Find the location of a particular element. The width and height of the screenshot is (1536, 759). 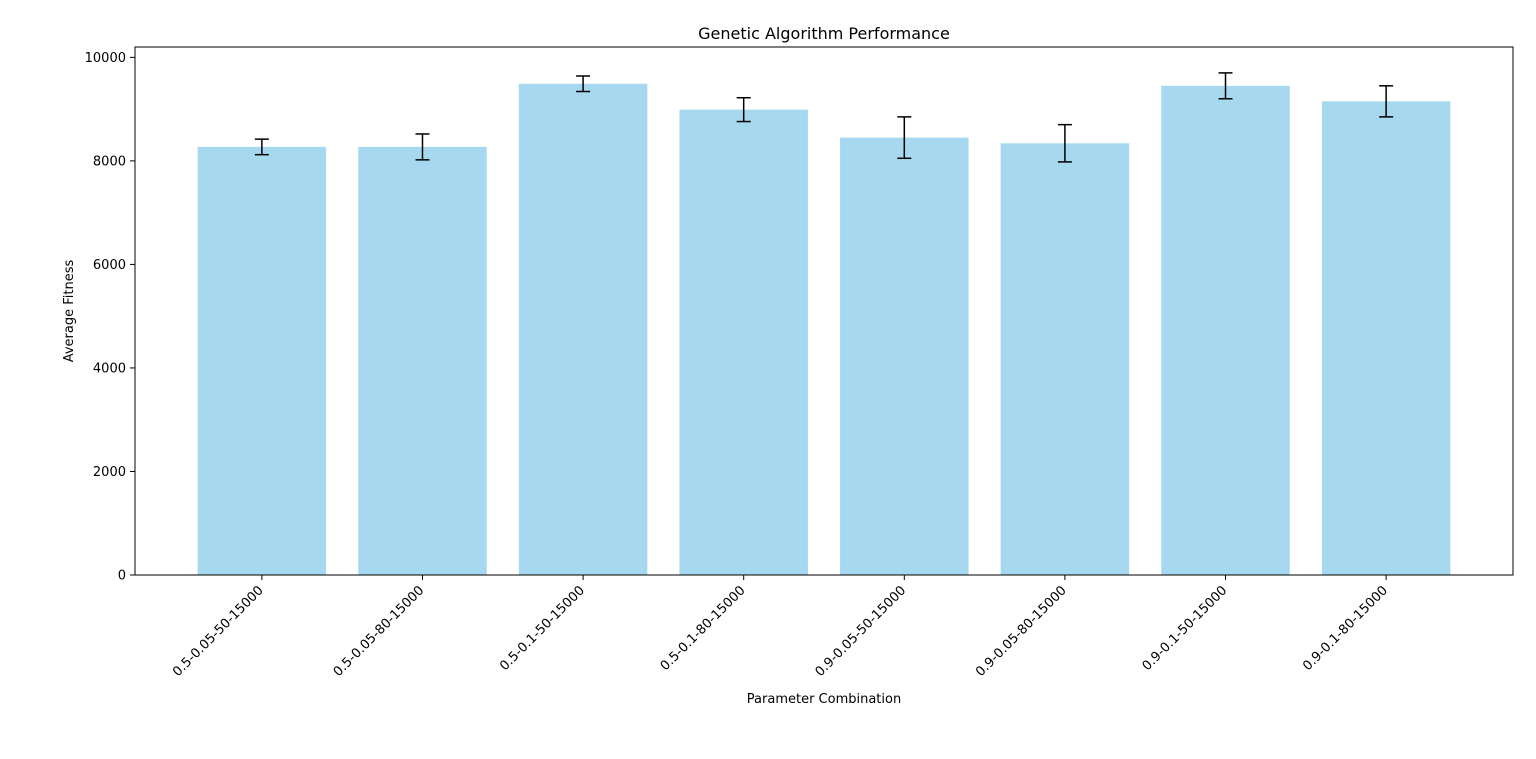

x-tick-label: 0.5-0.05-80-15000 is located at coordinates (379, 631).